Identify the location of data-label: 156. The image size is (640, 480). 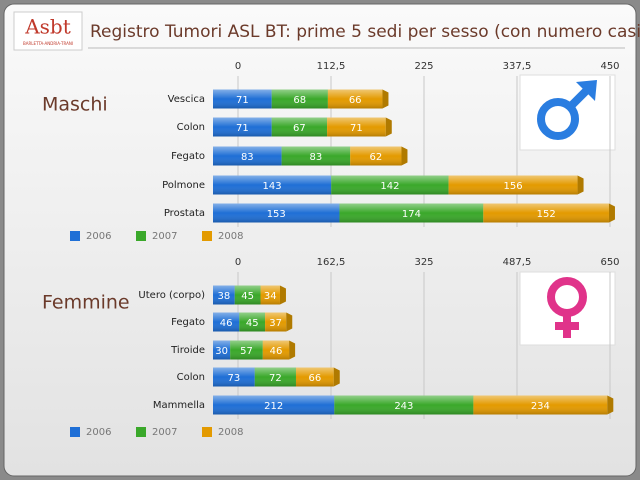
(513, 186).